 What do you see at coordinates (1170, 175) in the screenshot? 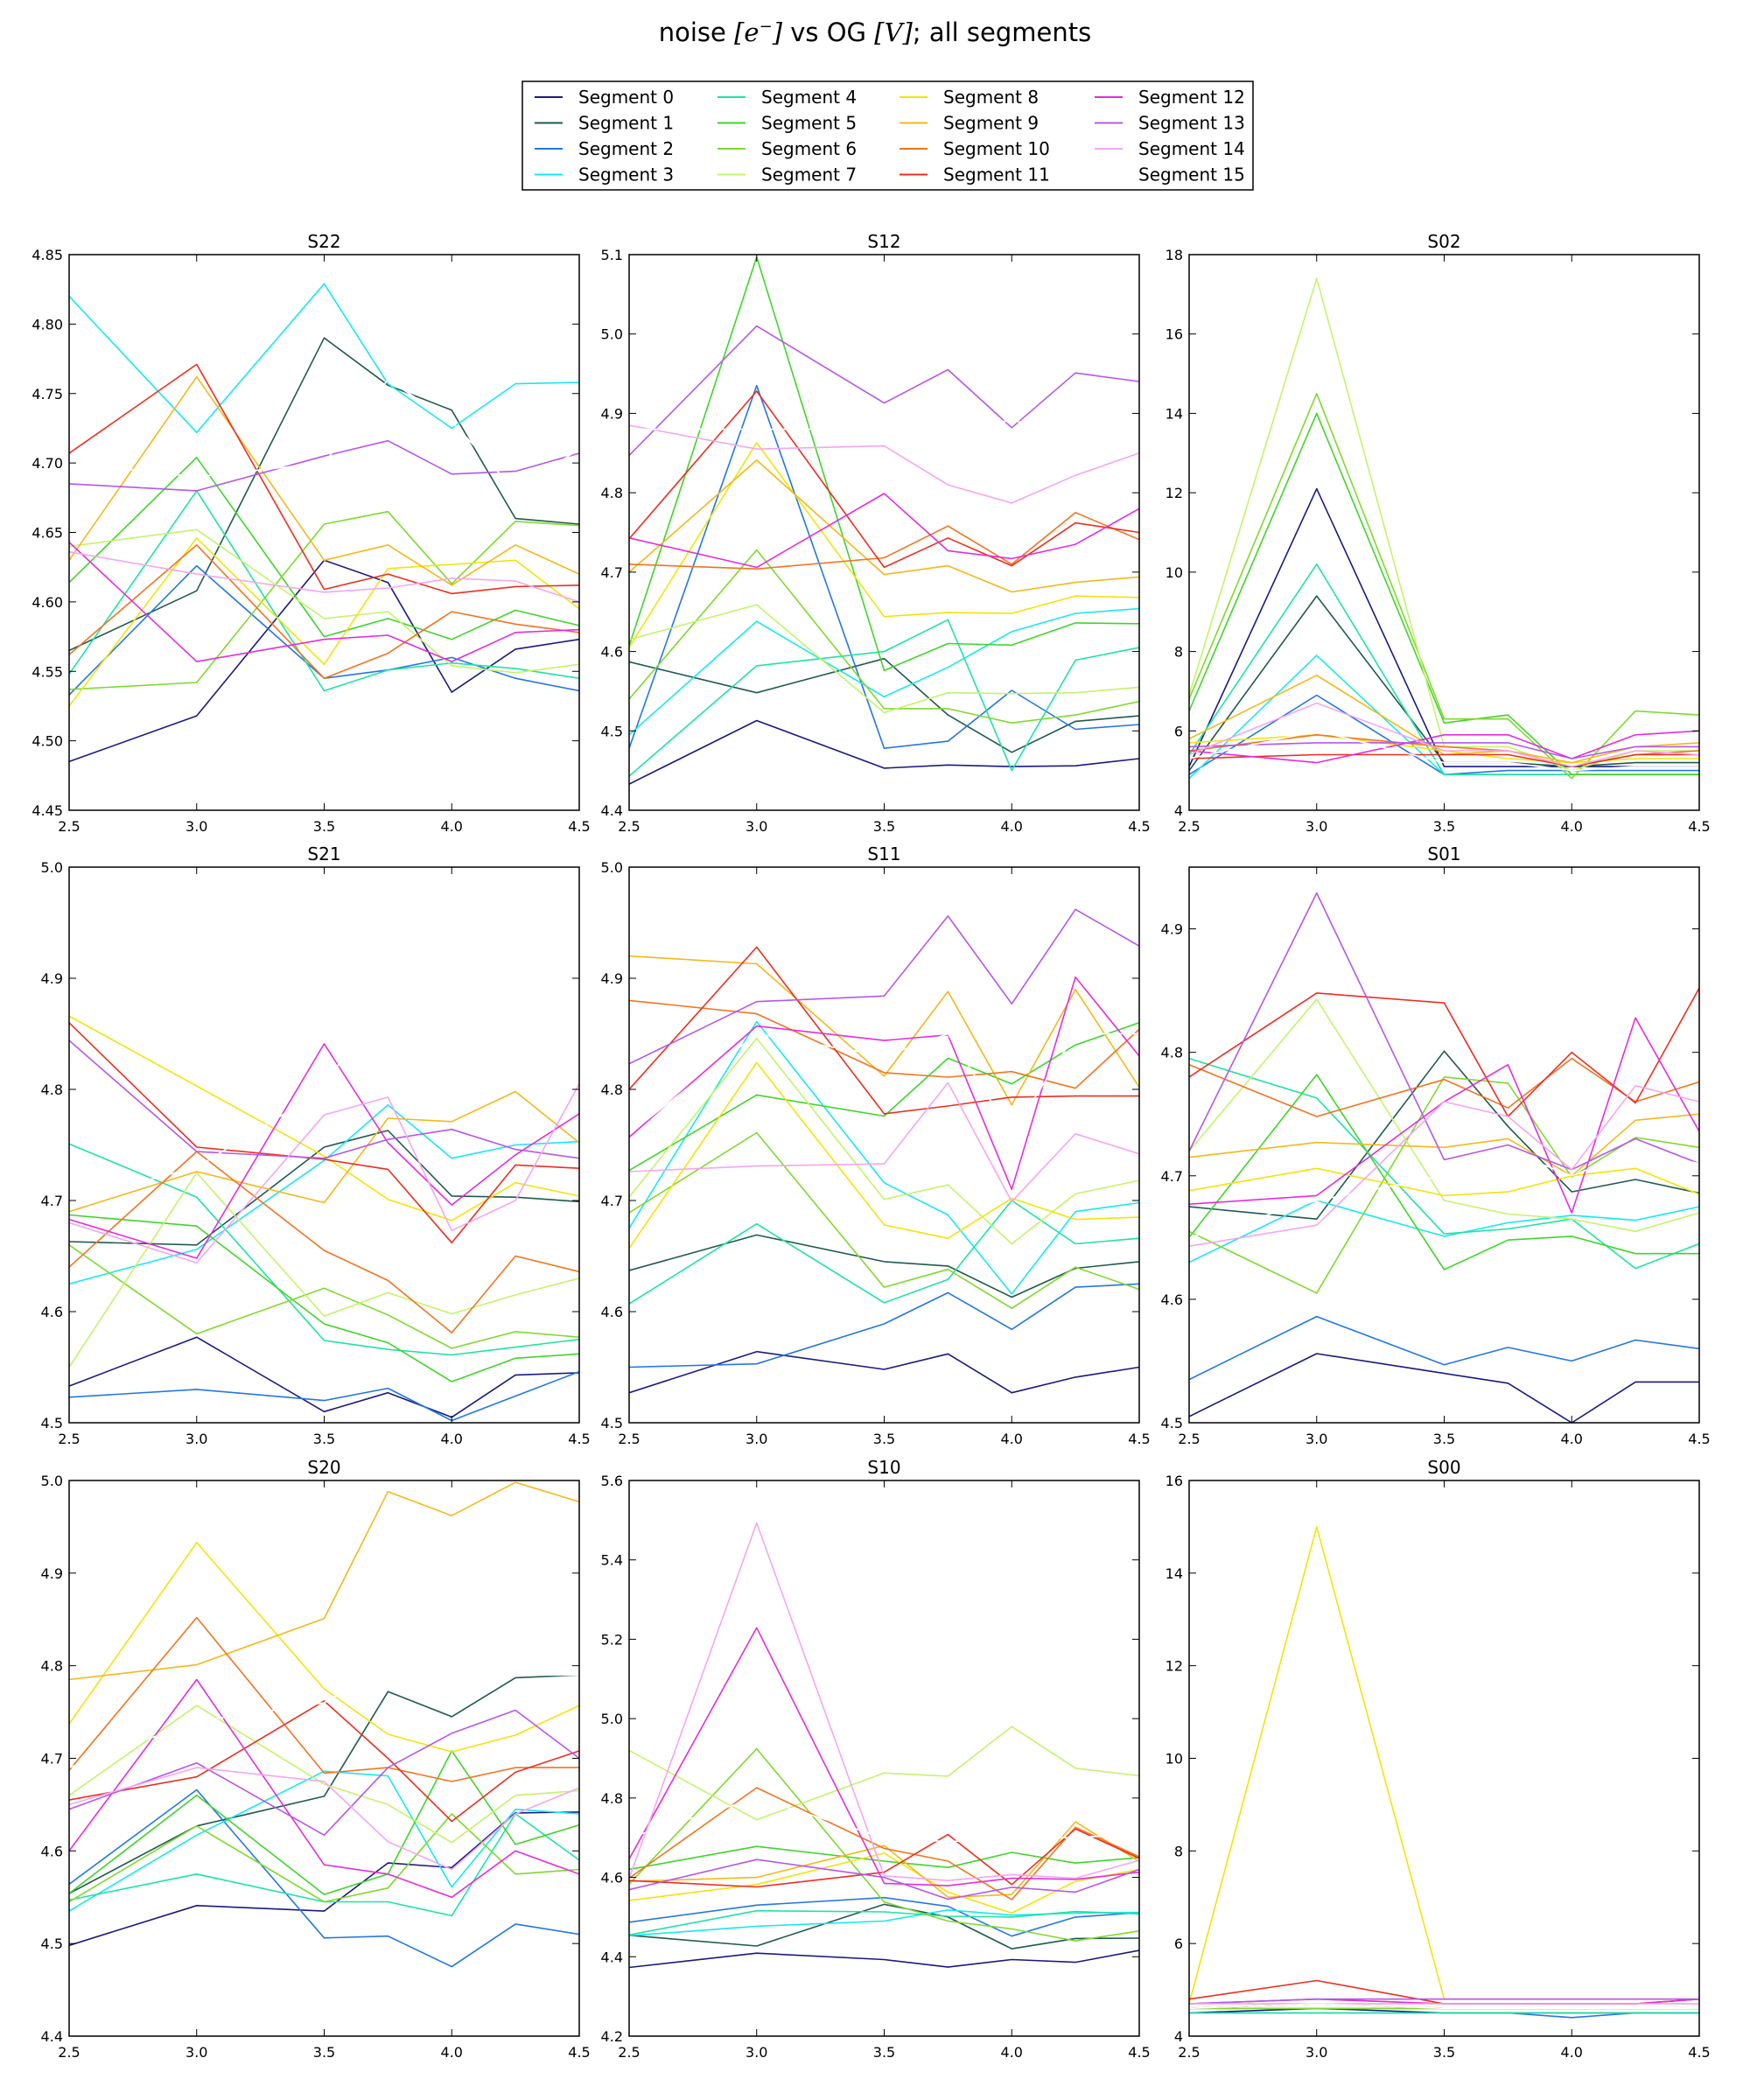
I see `legend-item: Segment 15` at bounding box center [1170, 175].